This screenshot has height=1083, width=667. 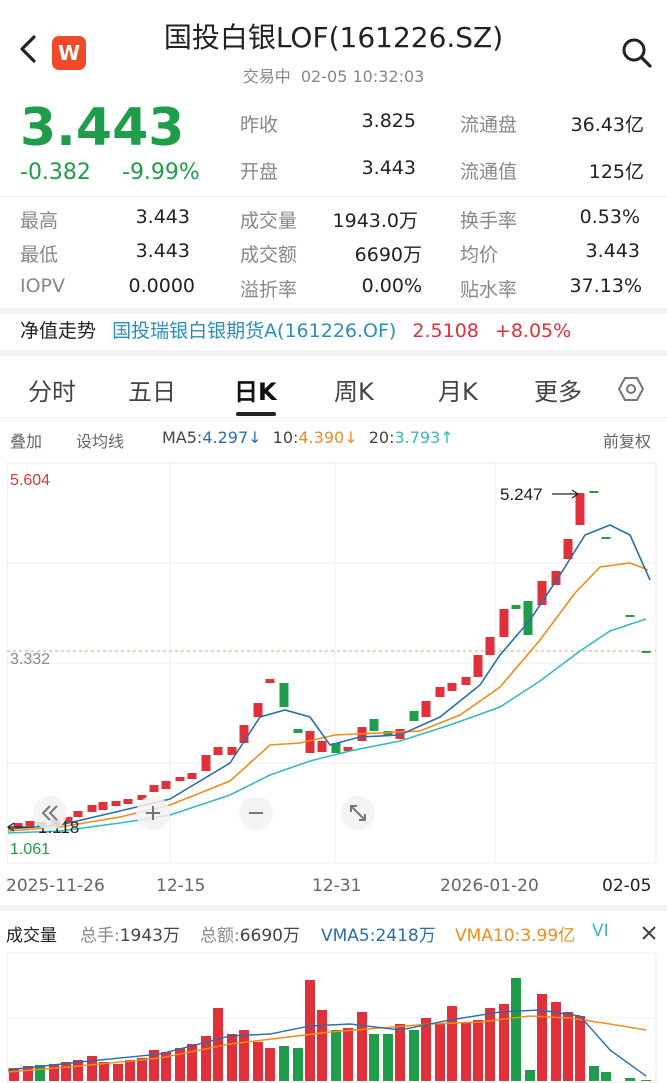 I want to click on expand-icon, so click(x=358, y=813).